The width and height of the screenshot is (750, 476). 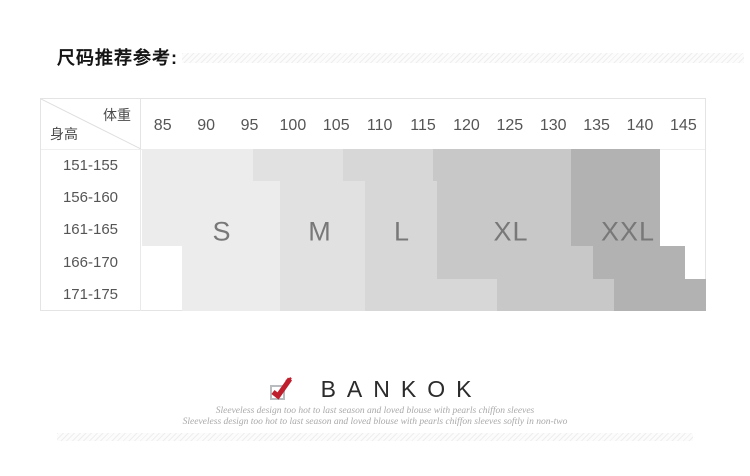 I want to click on height-label-156-160: 156-160, so click(x=90, y=198).